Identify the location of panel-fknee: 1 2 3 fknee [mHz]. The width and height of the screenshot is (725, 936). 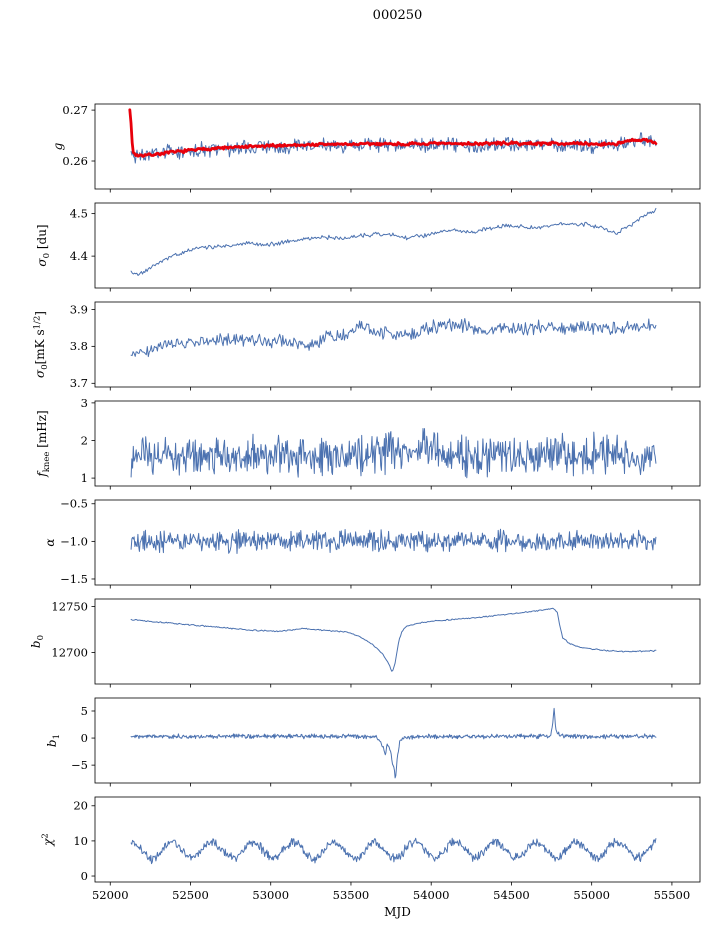
(368, 443).